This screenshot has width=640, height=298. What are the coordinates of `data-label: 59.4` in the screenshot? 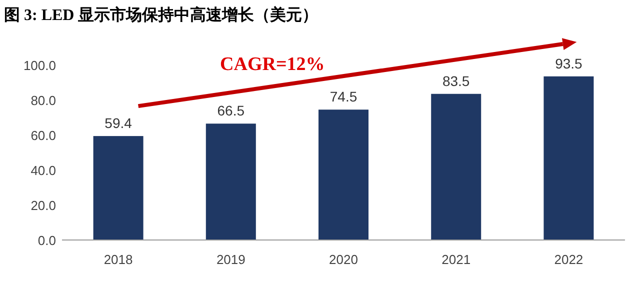 It's located at (118, 123).